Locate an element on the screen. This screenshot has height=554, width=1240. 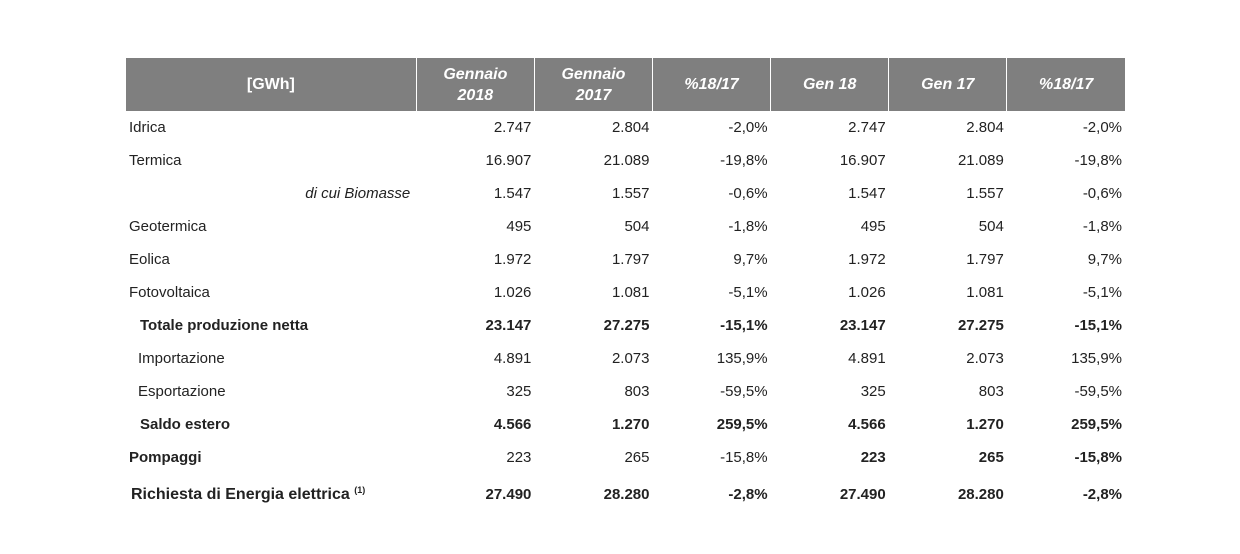
table-cell: -59,5% is located at coordinates (744, 391).